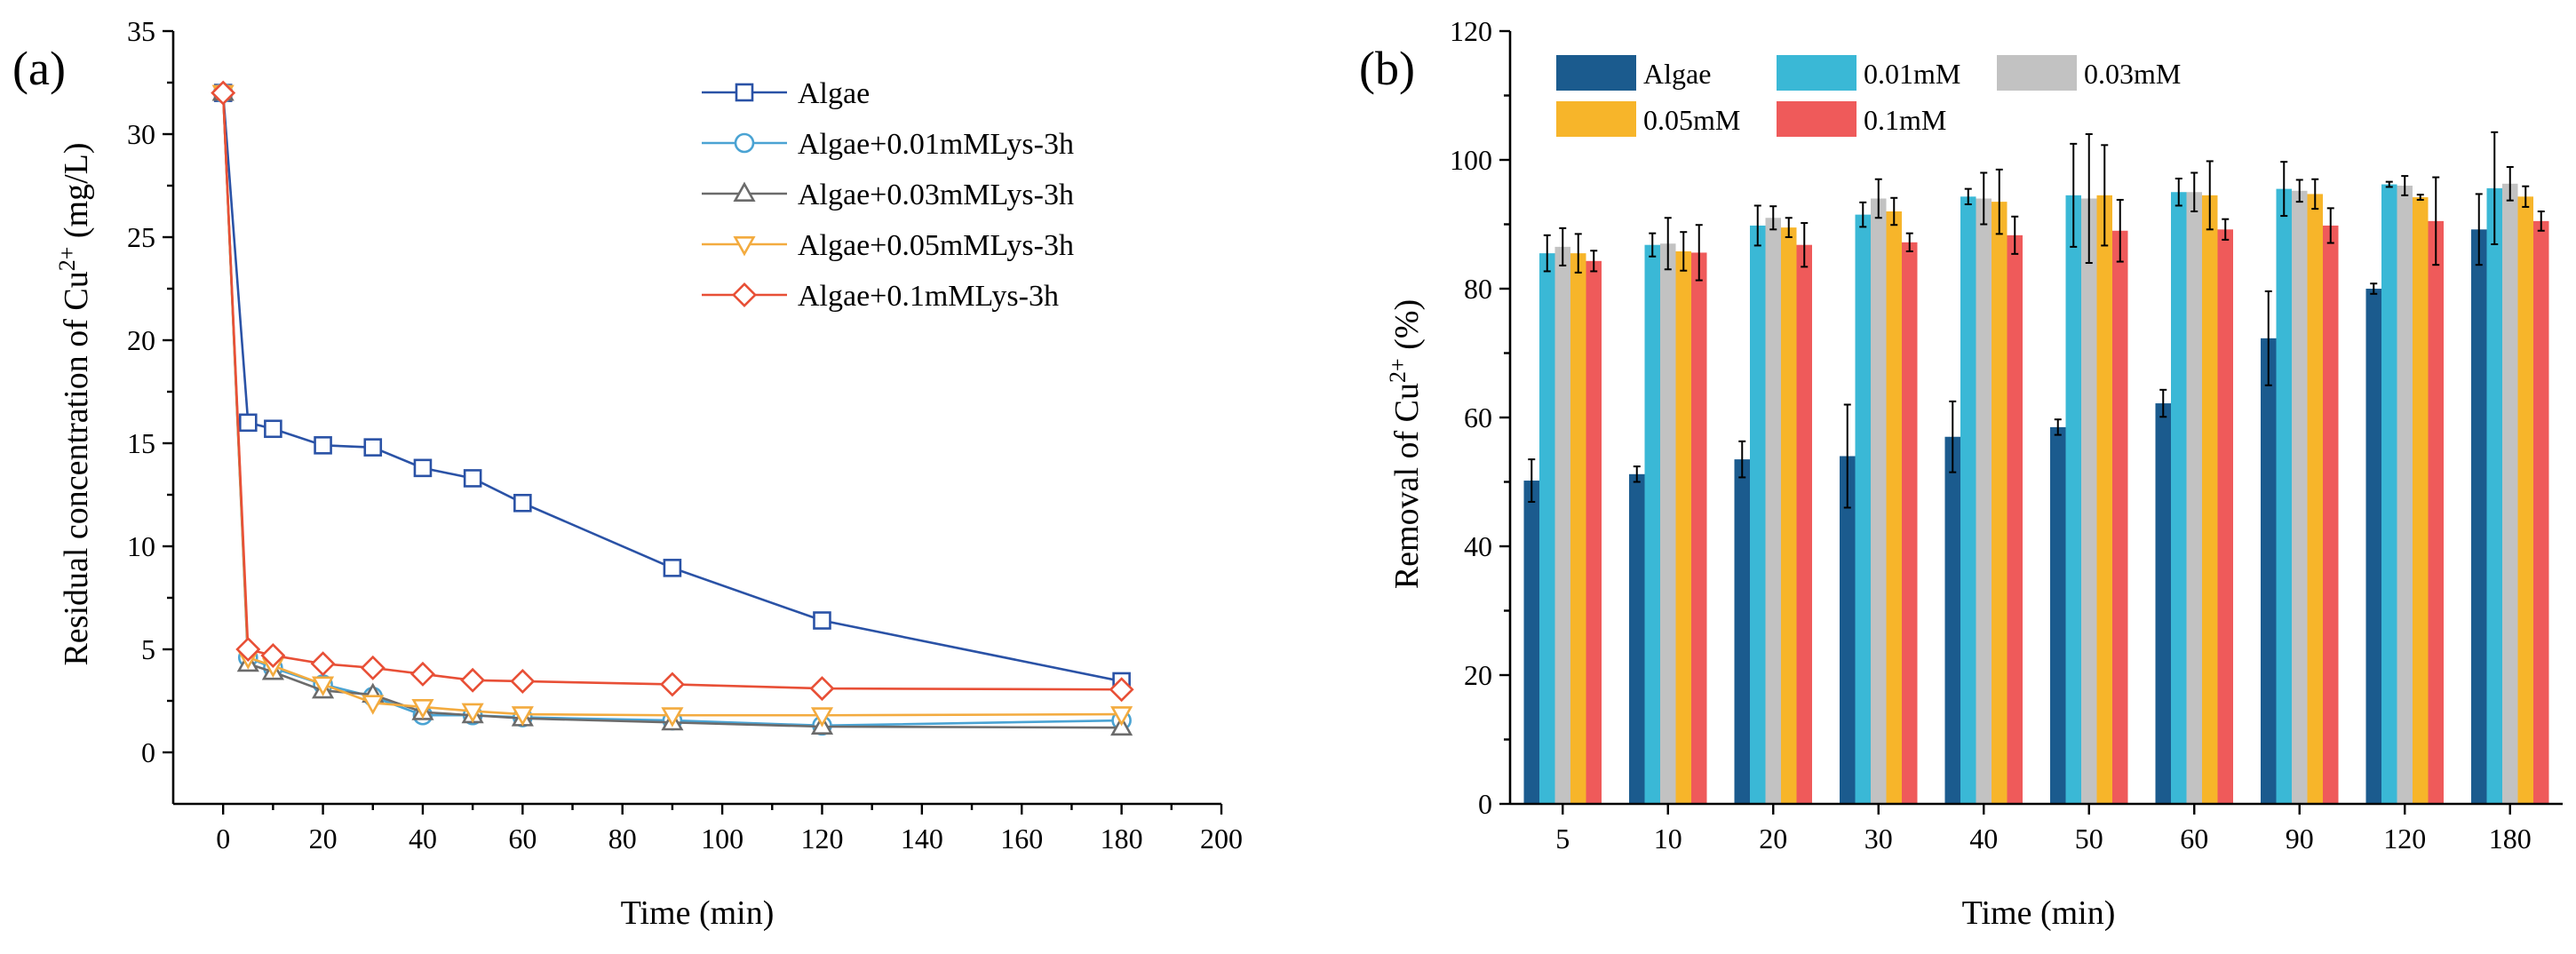 The image size is (2576, 954). I want to click on panel-b-x-tick-label: 40, so click(1983, 839).